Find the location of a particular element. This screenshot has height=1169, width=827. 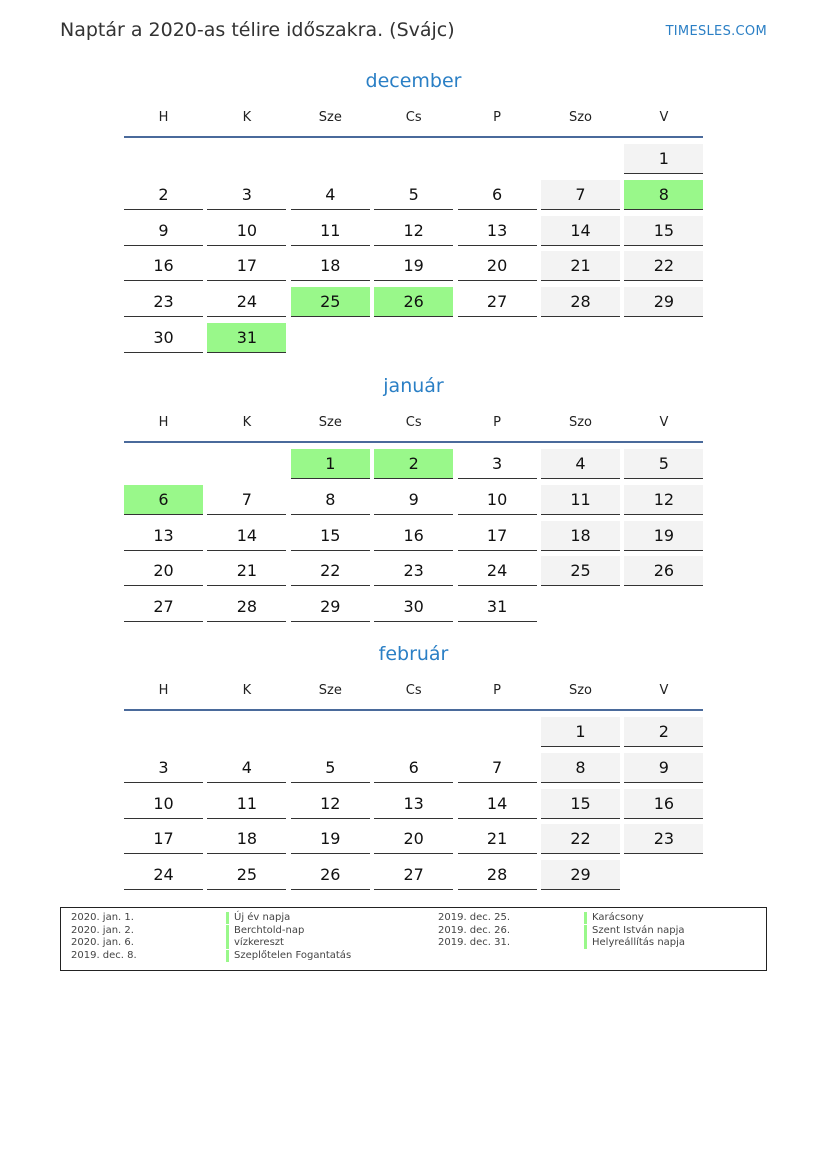

day-cell: 24 is located at coordinates (497, 571).